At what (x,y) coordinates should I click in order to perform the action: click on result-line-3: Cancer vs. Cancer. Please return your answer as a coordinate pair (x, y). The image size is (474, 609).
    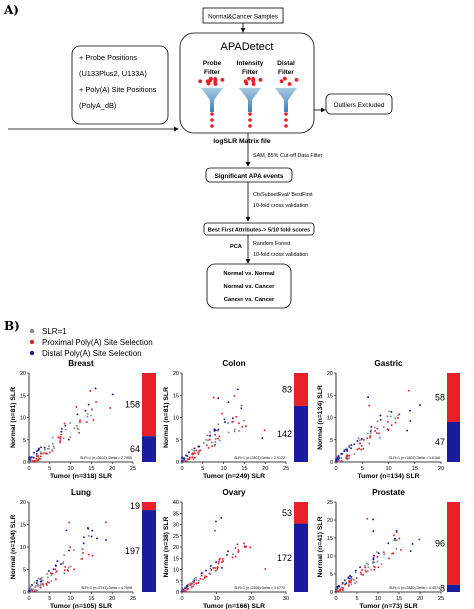
    Looking at the image, I should click on (249, 300).